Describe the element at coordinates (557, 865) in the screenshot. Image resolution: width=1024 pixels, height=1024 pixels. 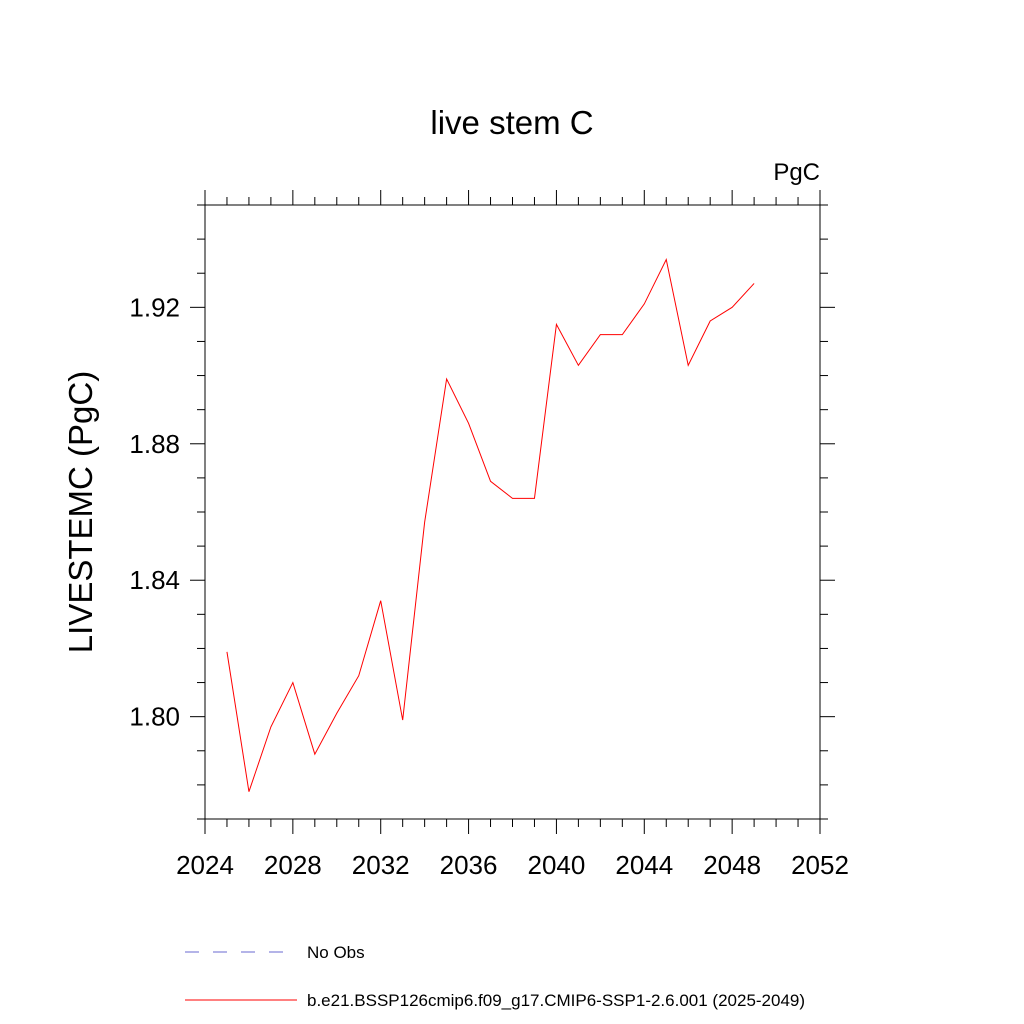
I see `x-tick-label: 2040` at that location.